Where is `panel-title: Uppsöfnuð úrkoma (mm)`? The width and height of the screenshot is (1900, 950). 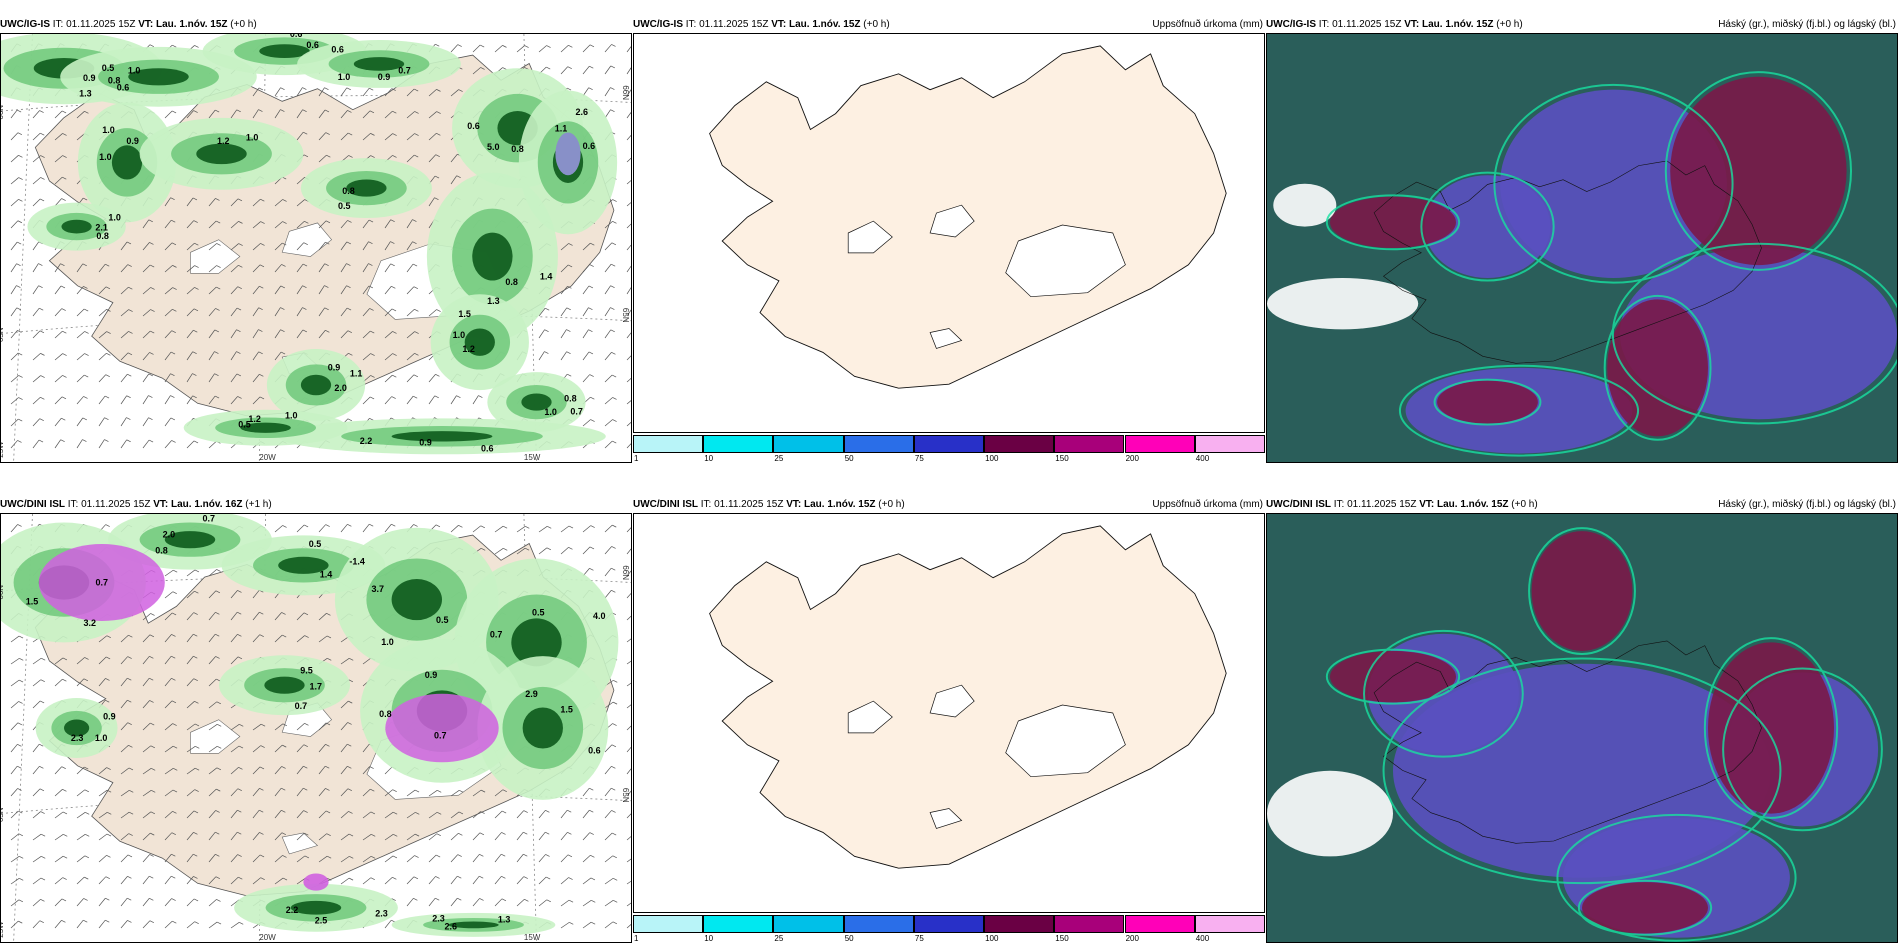 panel-title: Uppsöfnuð úrkoma (mm) is located at coordinates (1207, 24).